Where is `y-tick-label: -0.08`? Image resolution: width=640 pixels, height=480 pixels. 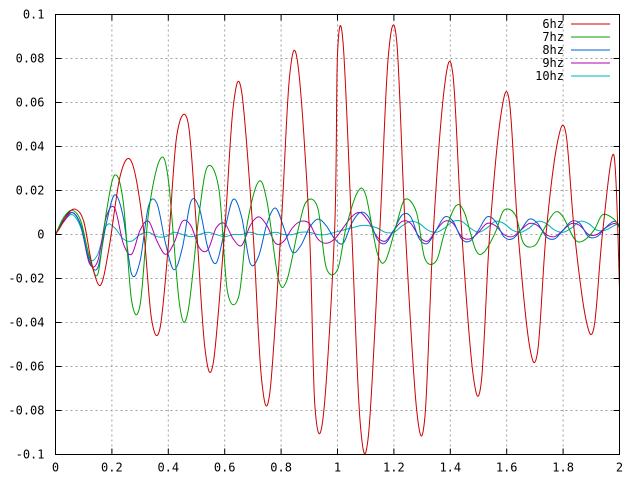 y-tick-label: -0.08 is located at coordinates (26, 411).